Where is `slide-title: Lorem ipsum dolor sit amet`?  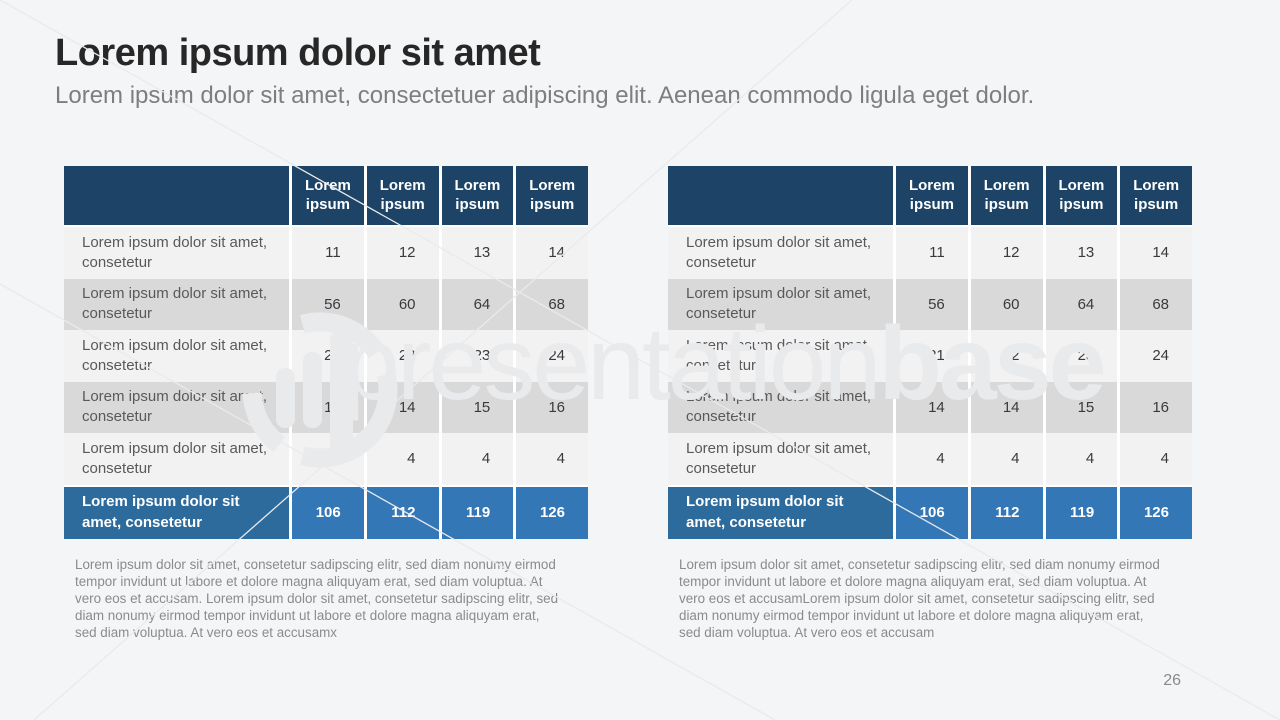 slide-title: Lorem ipsum dolor sit amet is located at coordinates (298, 53).